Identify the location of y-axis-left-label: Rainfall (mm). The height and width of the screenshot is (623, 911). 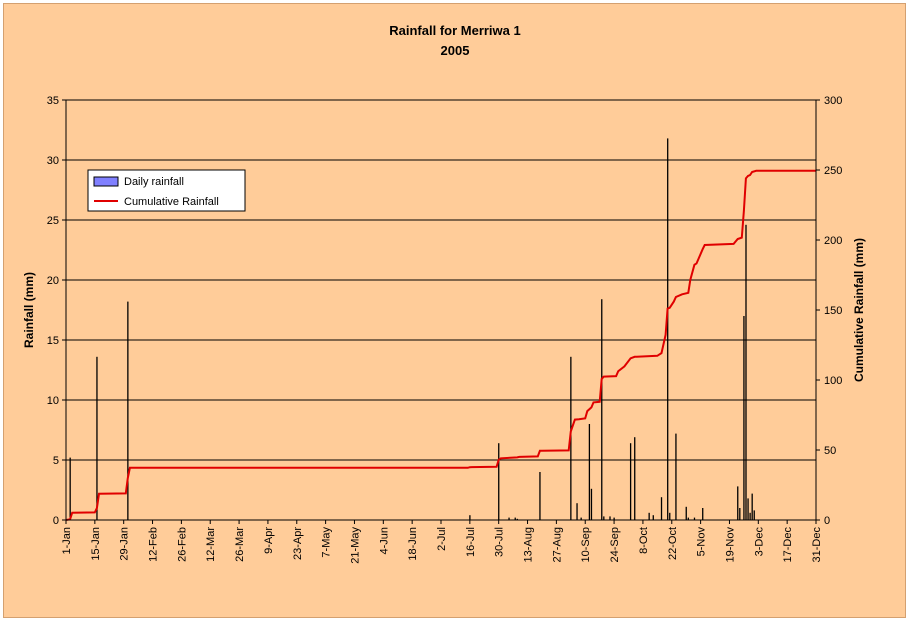
(29, 310).